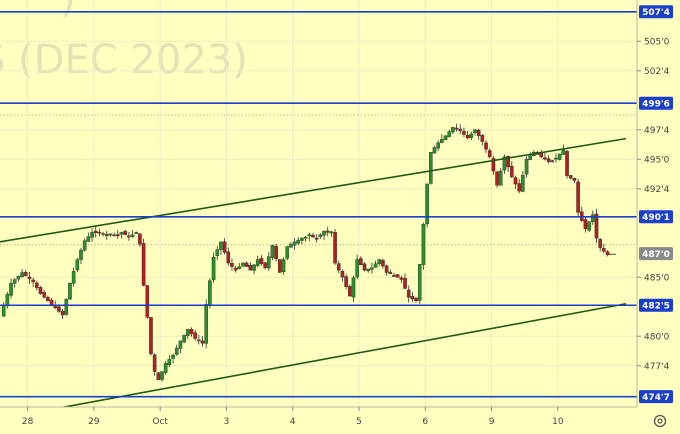 This screenshot has height=434, width=680. I want to click on instrument-watermark: S (DEC 2023), so click(124, 60).